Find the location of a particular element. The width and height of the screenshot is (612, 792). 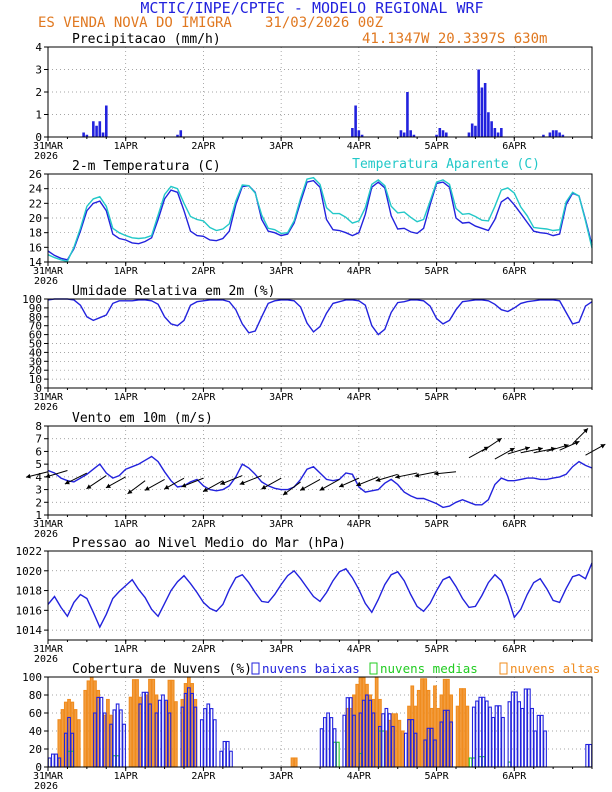

panel-title: 2-m Temperatura (C) is located at coordinates (146, 166).